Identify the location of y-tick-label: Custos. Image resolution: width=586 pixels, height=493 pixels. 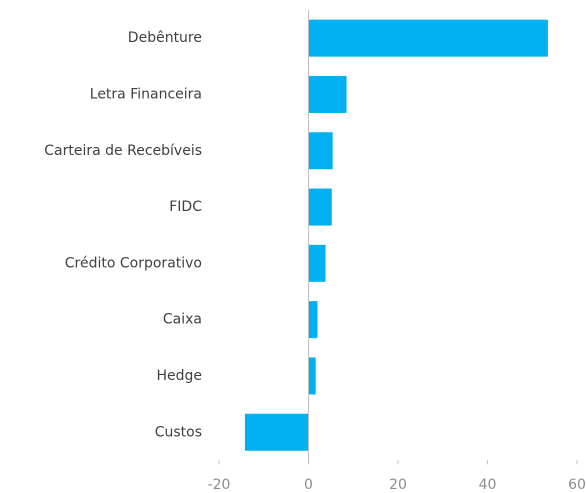
(178, 432).